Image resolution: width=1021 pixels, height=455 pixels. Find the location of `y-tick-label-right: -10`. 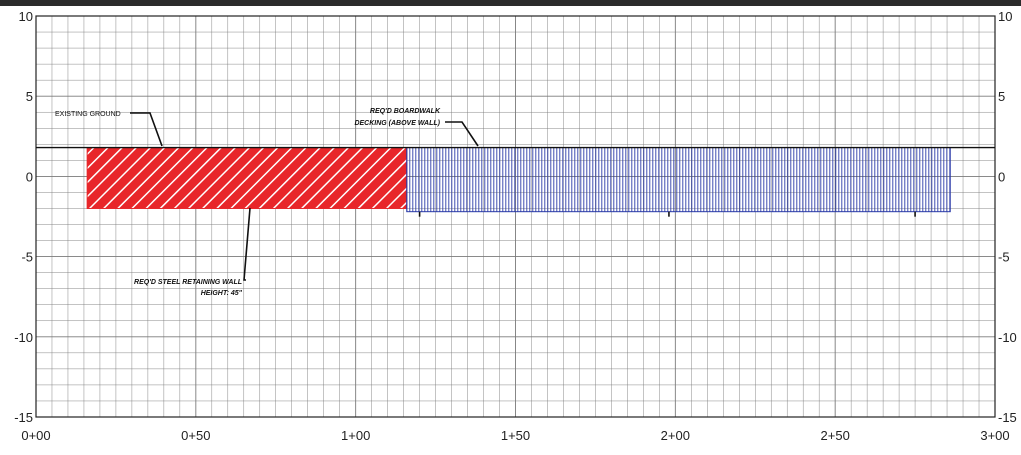

y-tick-label-right: -10 is located at coordinates (1007, 337).